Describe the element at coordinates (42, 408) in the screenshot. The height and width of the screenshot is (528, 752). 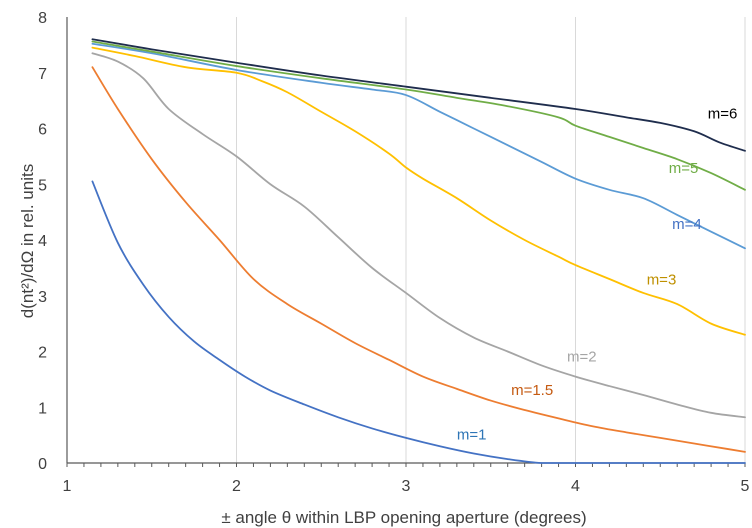
I see `y-tick-label: 1` at that location.